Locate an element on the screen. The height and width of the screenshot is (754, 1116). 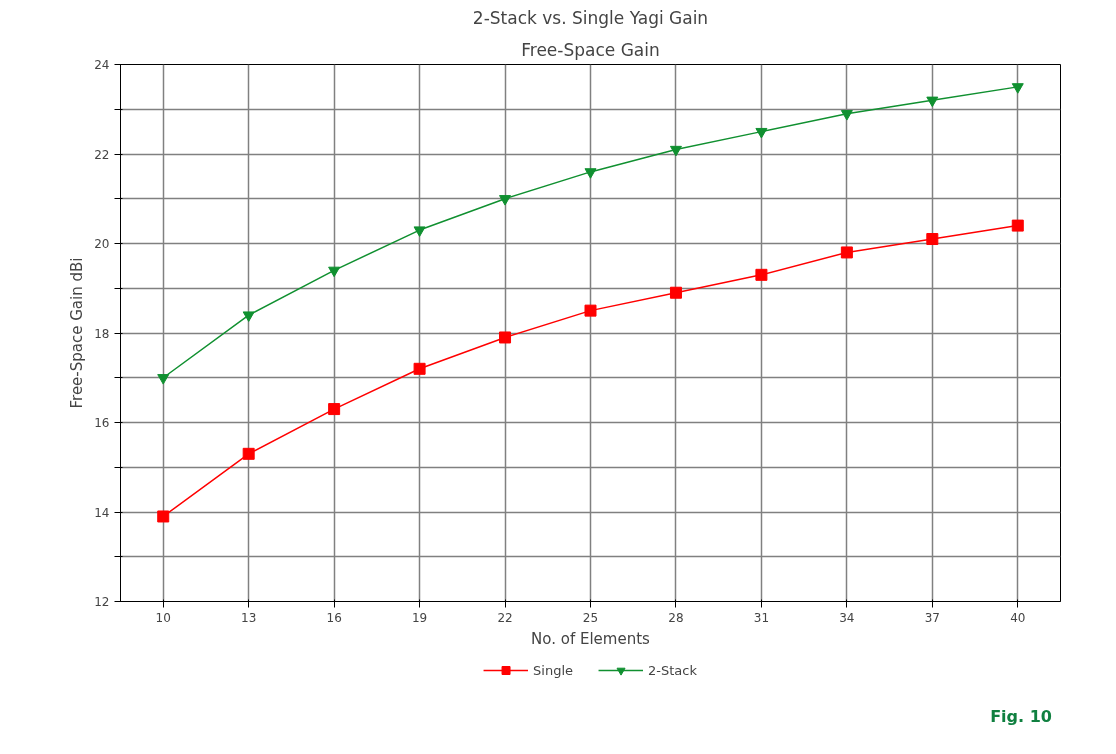
x-tick-label: 19 is located at coordinates (419, 617).